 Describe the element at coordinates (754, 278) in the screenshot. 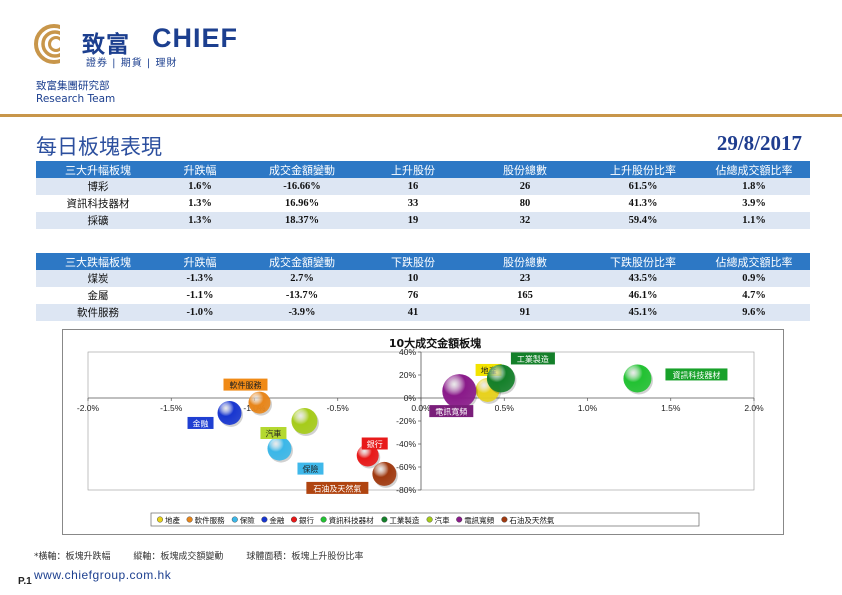

I see `cell: 0.9%` at that location.